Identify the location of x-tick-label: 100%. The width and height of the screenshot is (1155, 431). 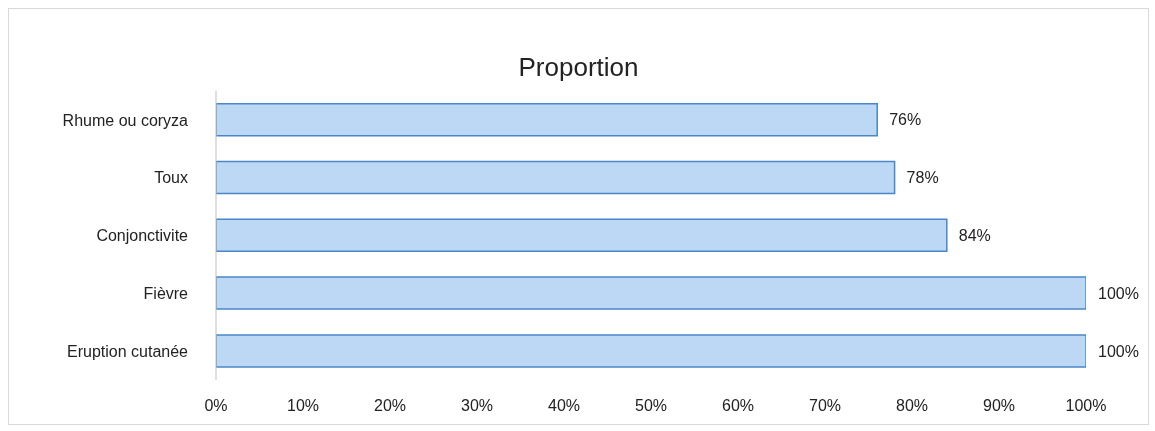
(1086, 406).